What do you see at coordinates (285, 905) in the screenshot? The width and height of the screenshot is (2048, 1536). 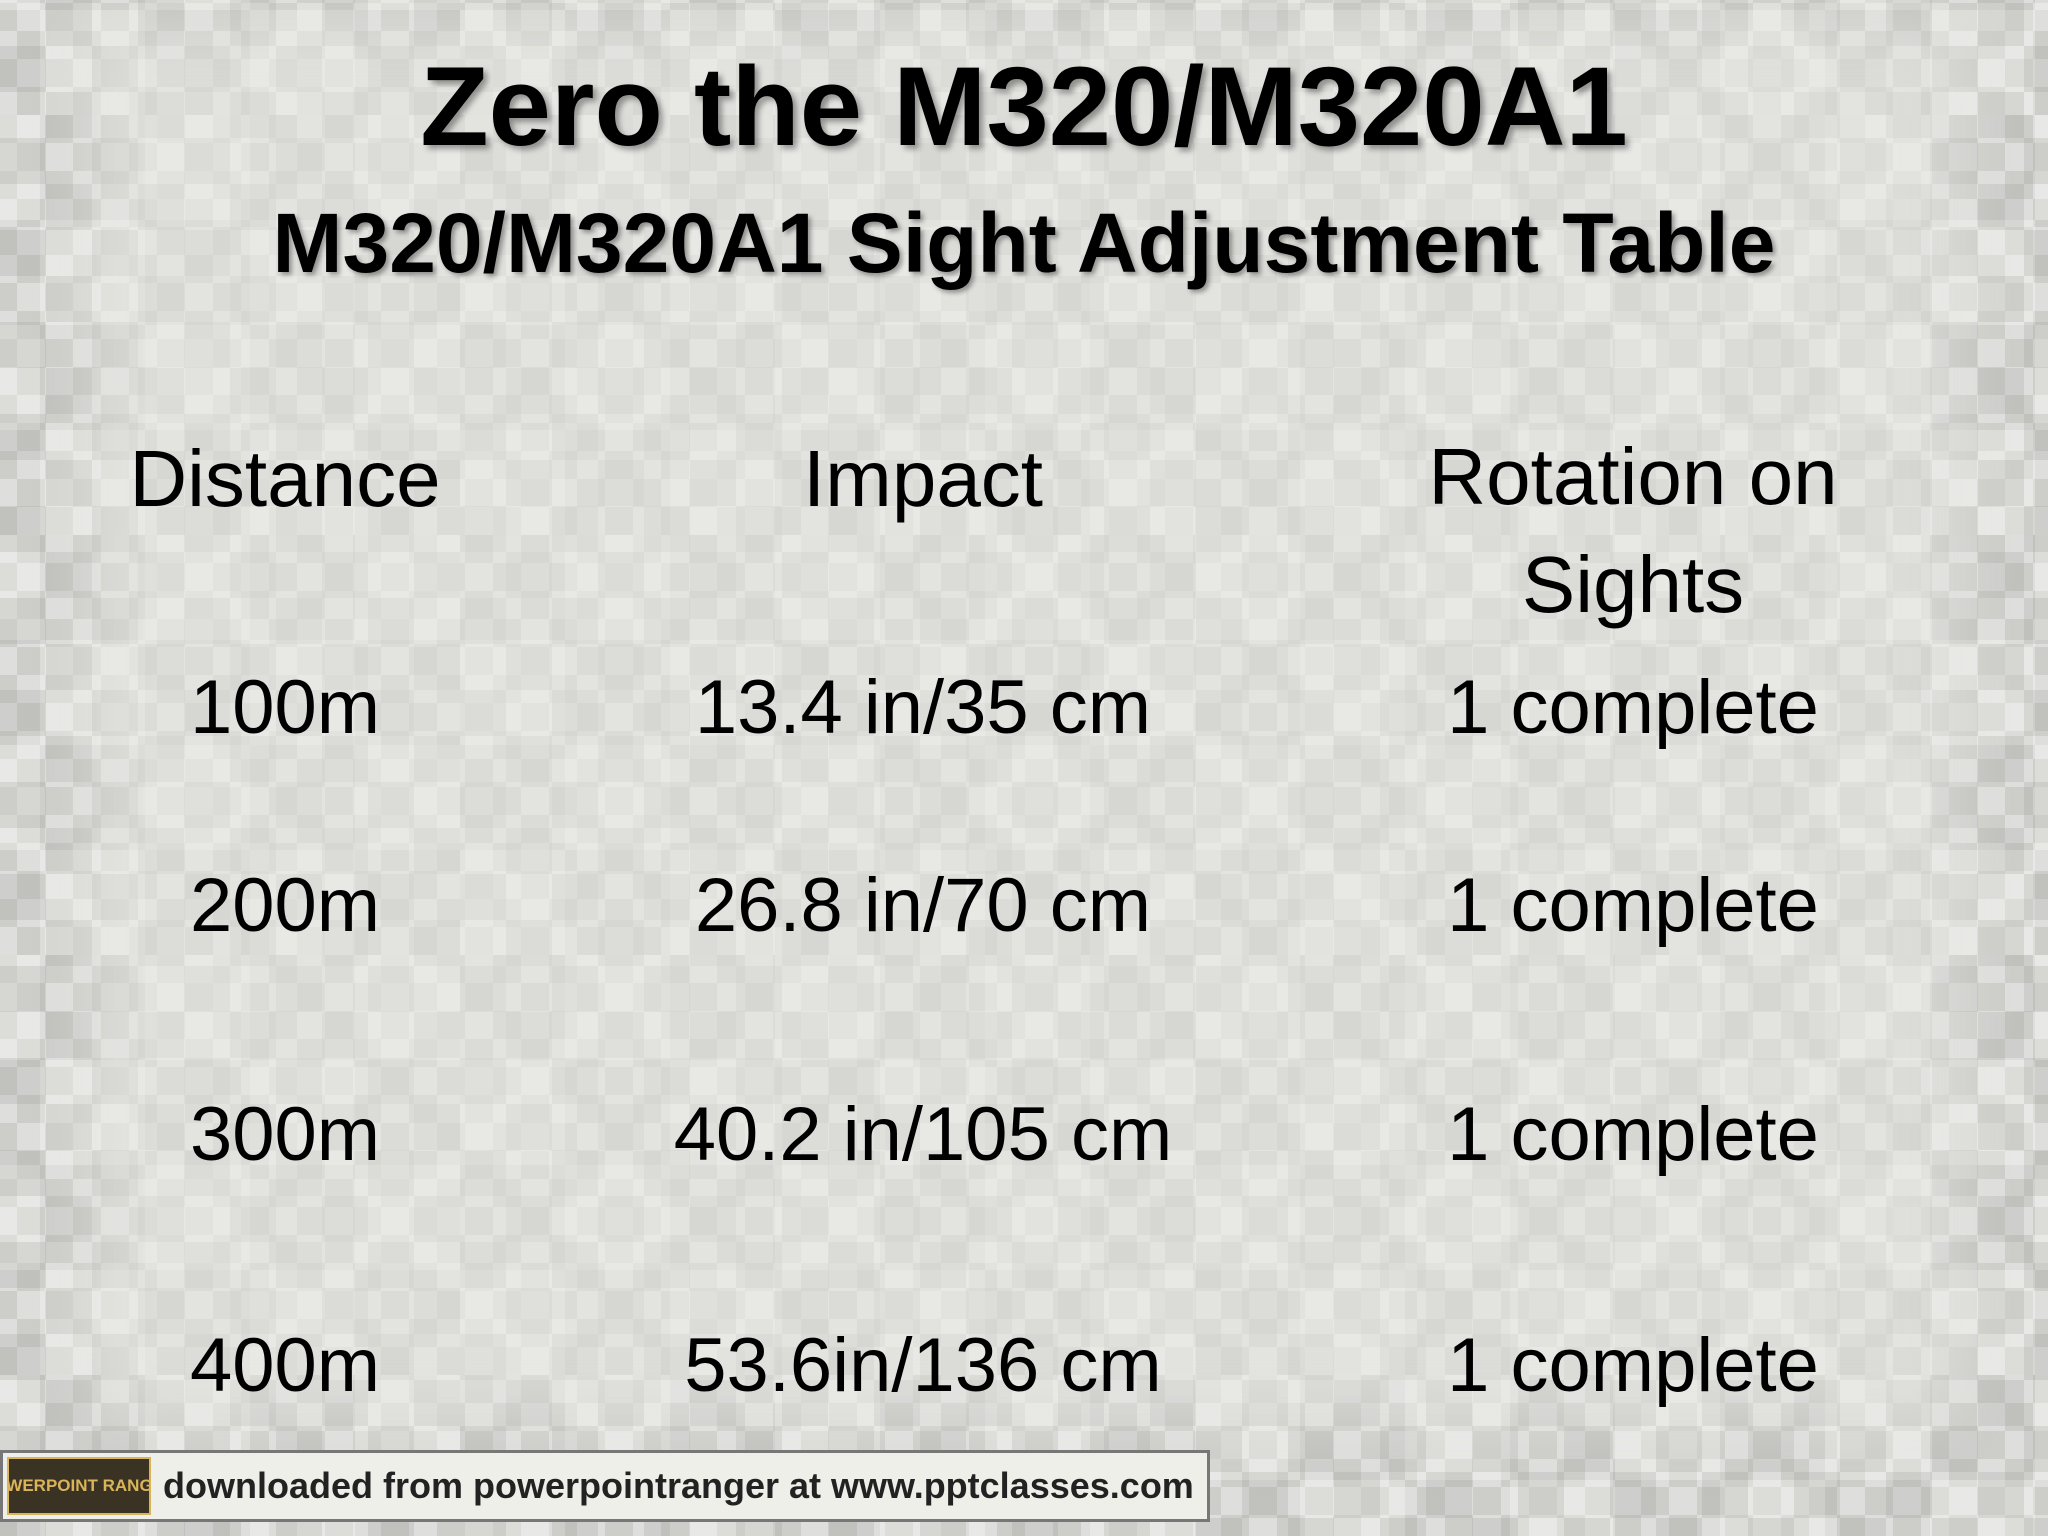 I see `table-cell: 200m` at bounding box center [285, 905].